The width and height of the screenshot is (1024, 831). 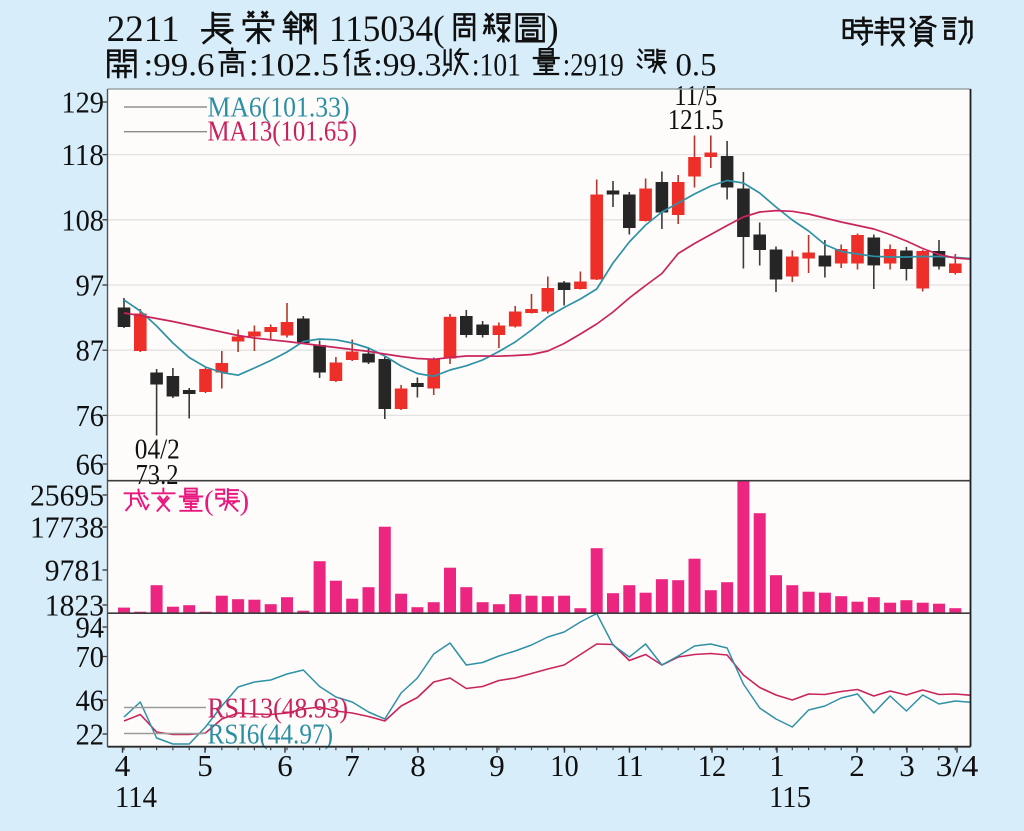 I want to click on svg-text: MA6(101.33), so click(x=279, y=108).